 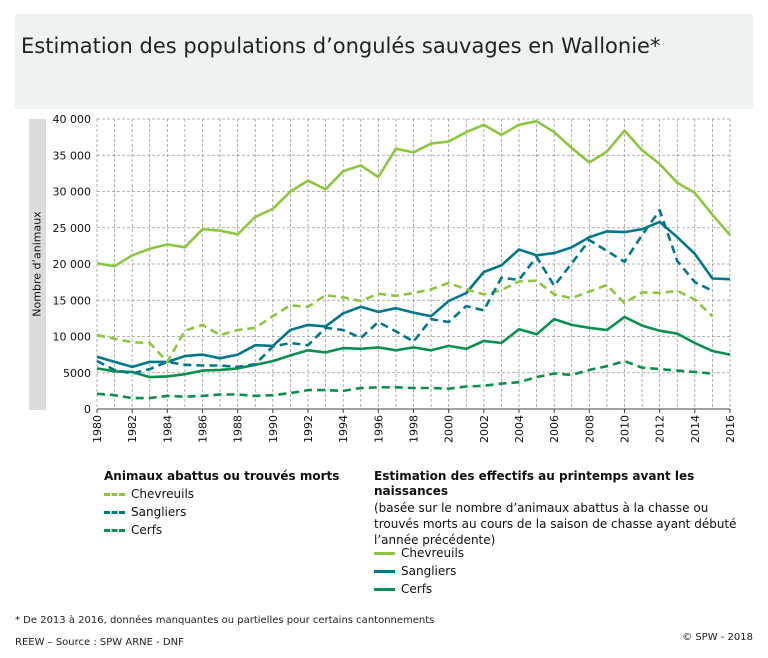 I want to click on legend-item-chevreuils-solid: Chevreuils, so click(x=419, y=553).